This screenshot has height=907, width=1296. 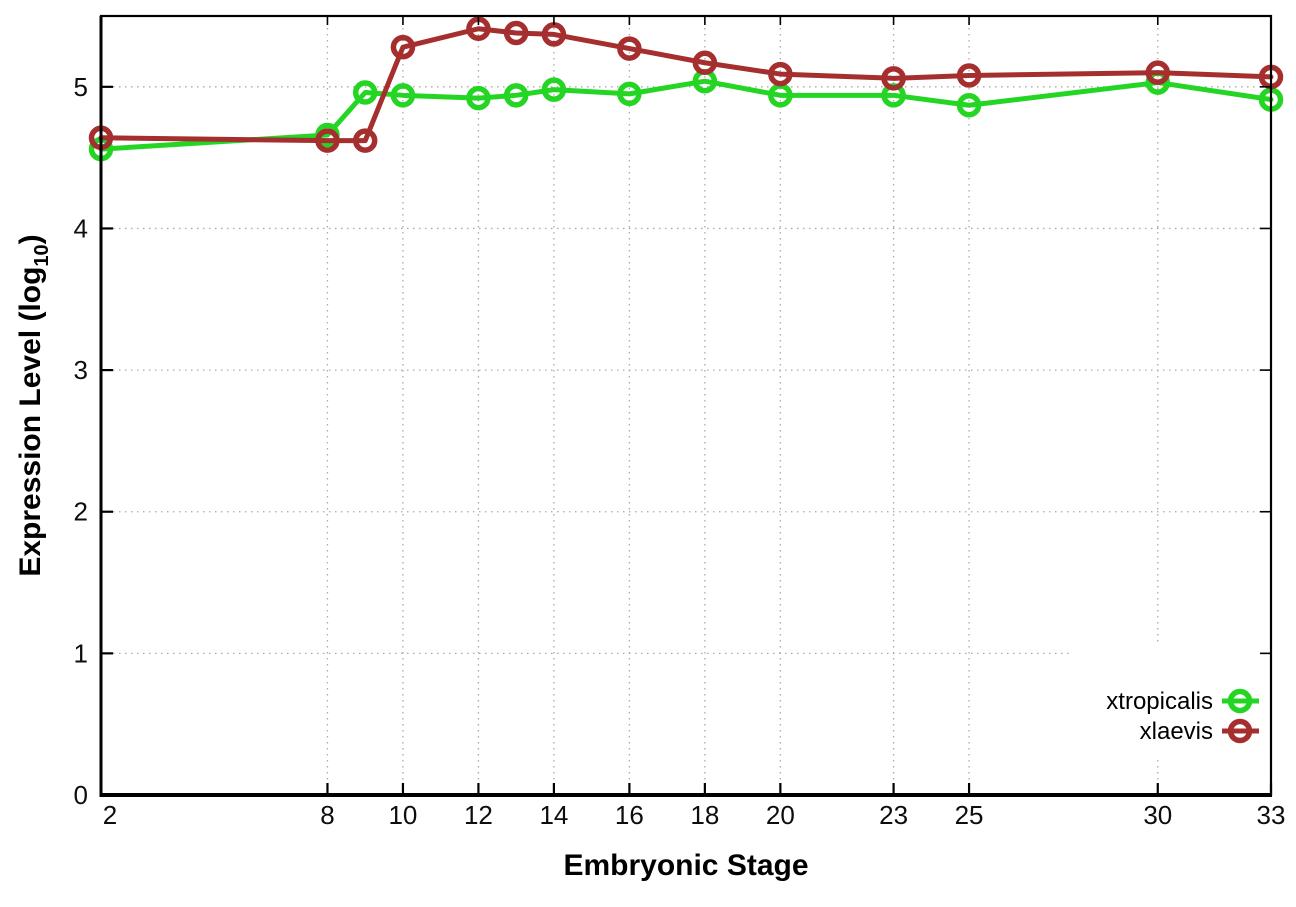 What do you see at coordinates (553, 815) in the screenshot?
I see `x-tick-label-14: 14` at bounding box center [553, 815].